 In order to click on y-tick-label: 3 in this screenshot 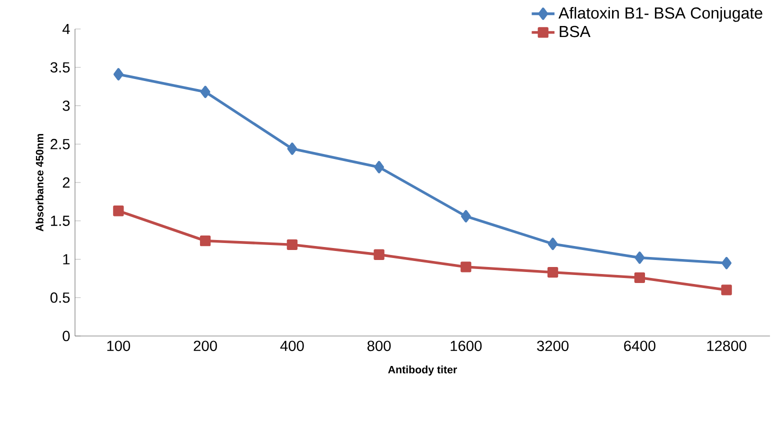, I will do `click(66, 105)`.